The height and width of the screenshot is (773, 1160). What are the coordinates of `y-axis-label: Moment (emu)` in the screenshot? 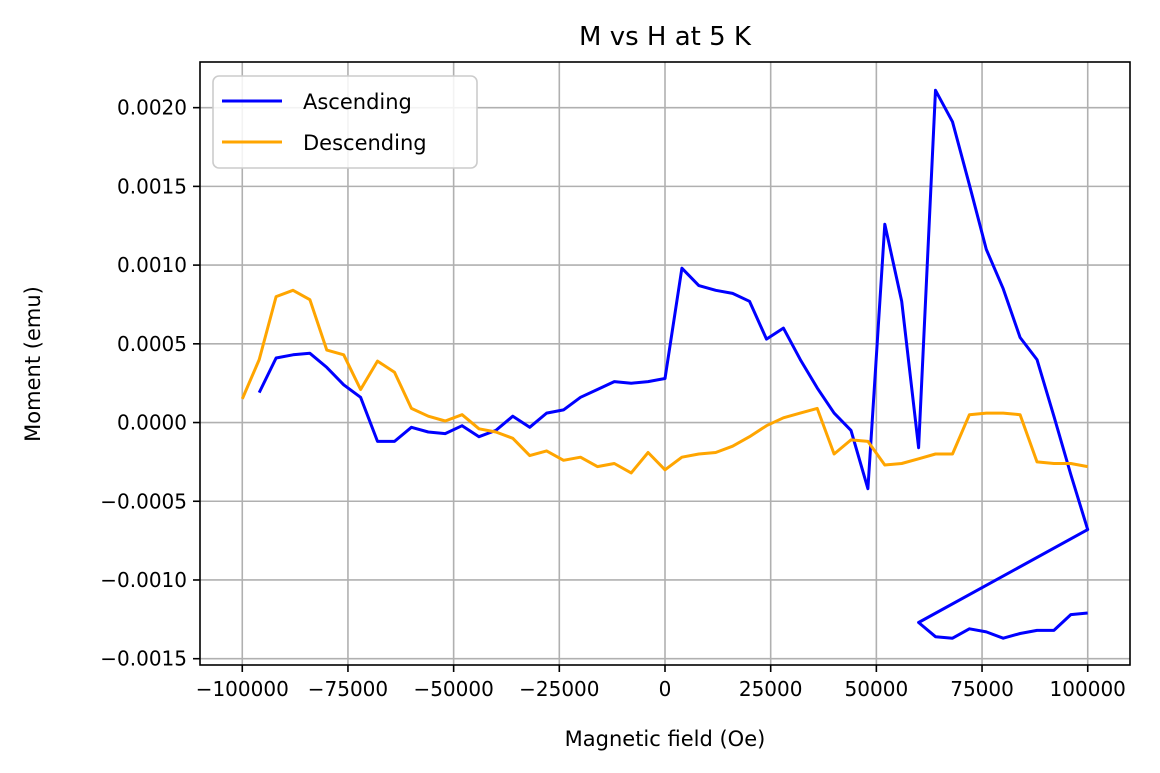 It's located at (33, 364).